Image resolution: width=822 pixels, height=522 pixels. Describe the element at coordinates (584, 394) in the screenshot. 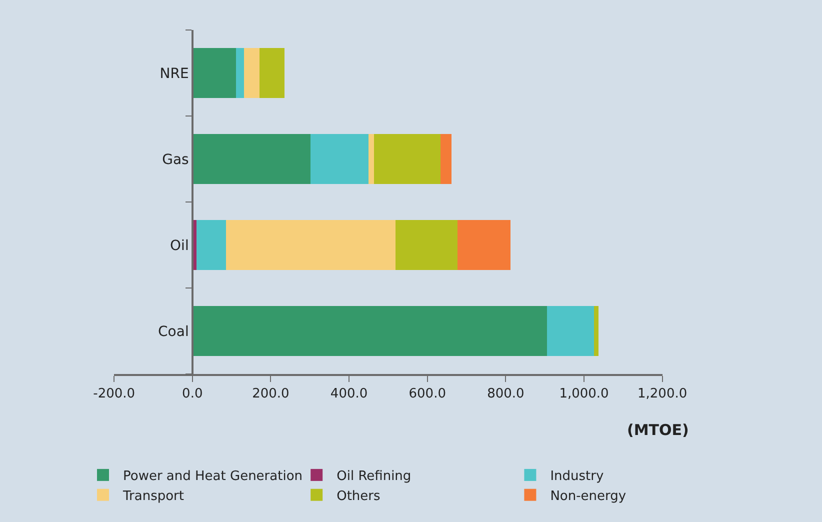

I see `x-tick-label: 1,000.0` at that location.